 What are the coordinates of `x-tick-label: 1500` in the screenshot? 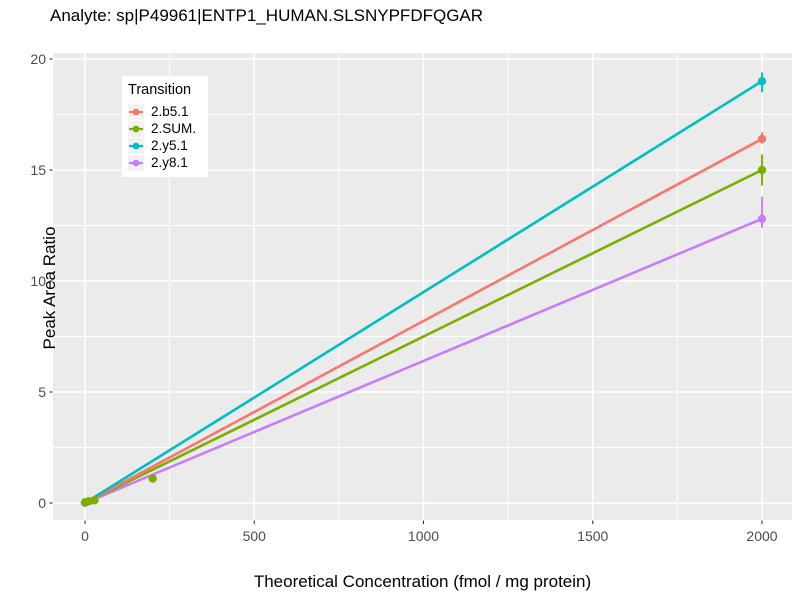 It's located at (592, 536).